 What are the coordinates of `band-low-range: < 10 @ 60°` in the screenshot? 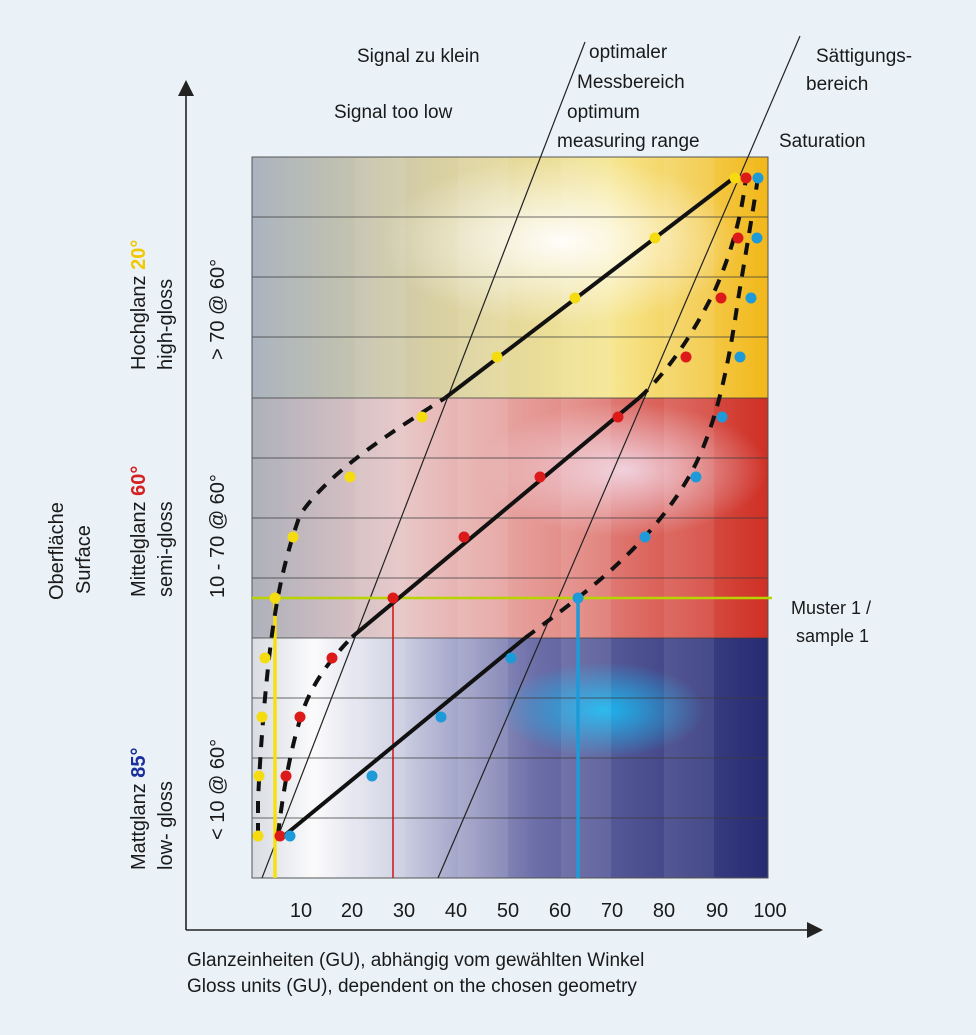 It's located at (218, 789).